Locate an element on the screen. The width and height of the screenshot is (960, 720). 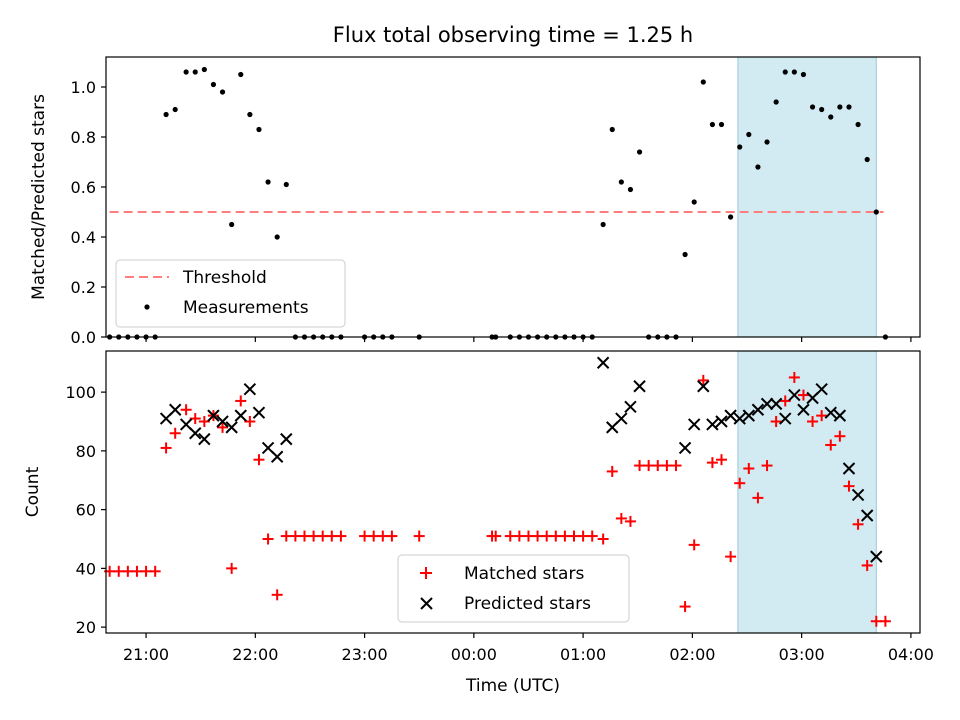
y-axis-label-top: Matched/Predicted stars is located at coordinates (39, 197).